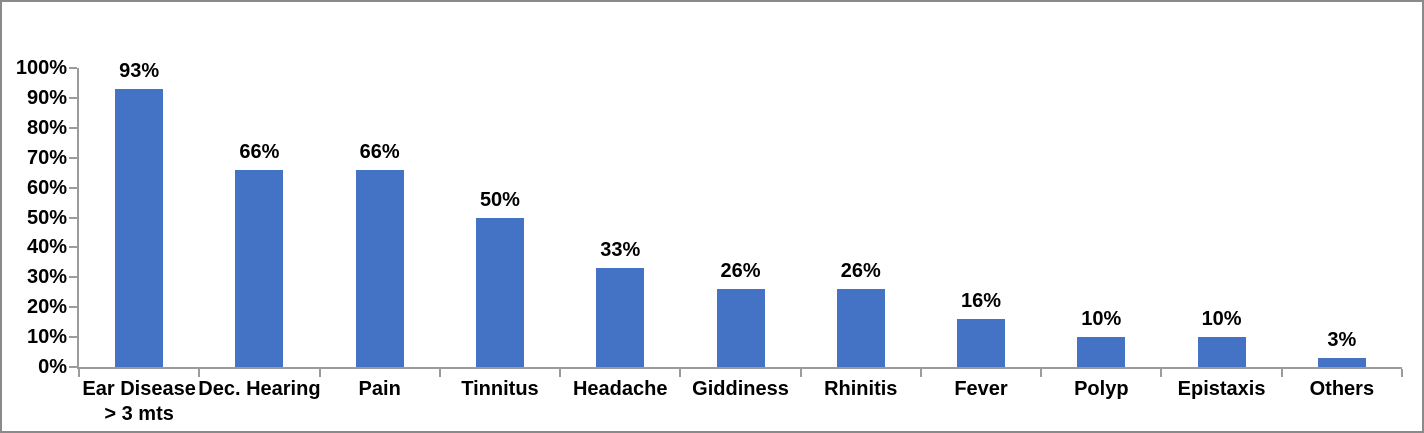  Describe the element at coordinates (379, 389) in the screenshot. I see `category-label: Pain` at that location.